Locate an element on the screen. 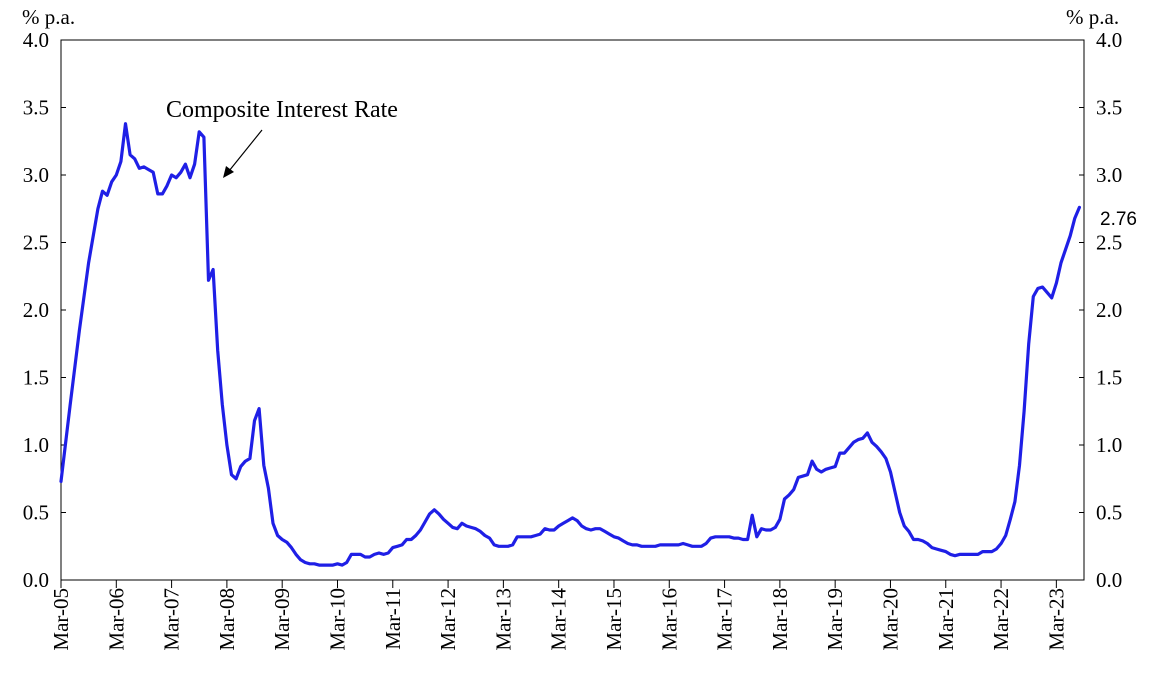 This screenshot has width=1154, height=680. y-tick-label-left: 3.5 is located at coordinates (36, 108).